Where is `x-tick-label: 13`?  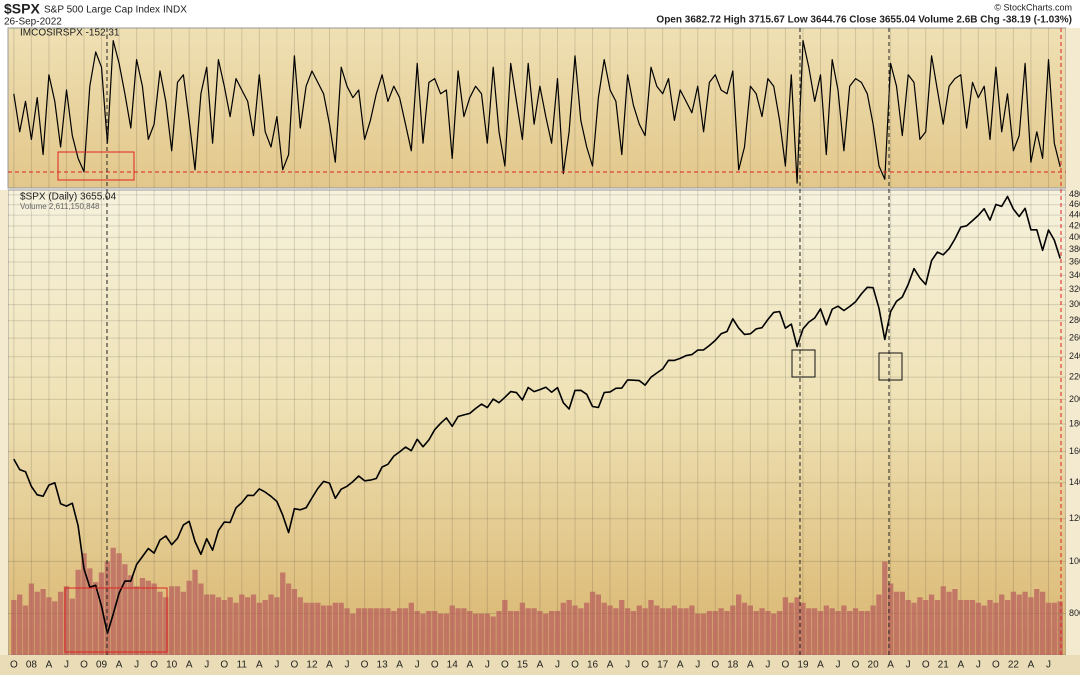
x-tick-label: 13 is located at coordinates (383, 665).